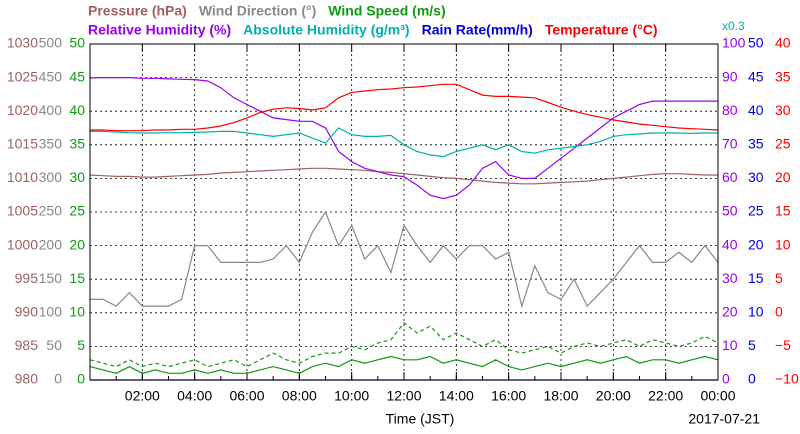 The height and width of the screenshot is (434, 800). I want to click on legend-entry: Temperature (°C), so click(601, 30).